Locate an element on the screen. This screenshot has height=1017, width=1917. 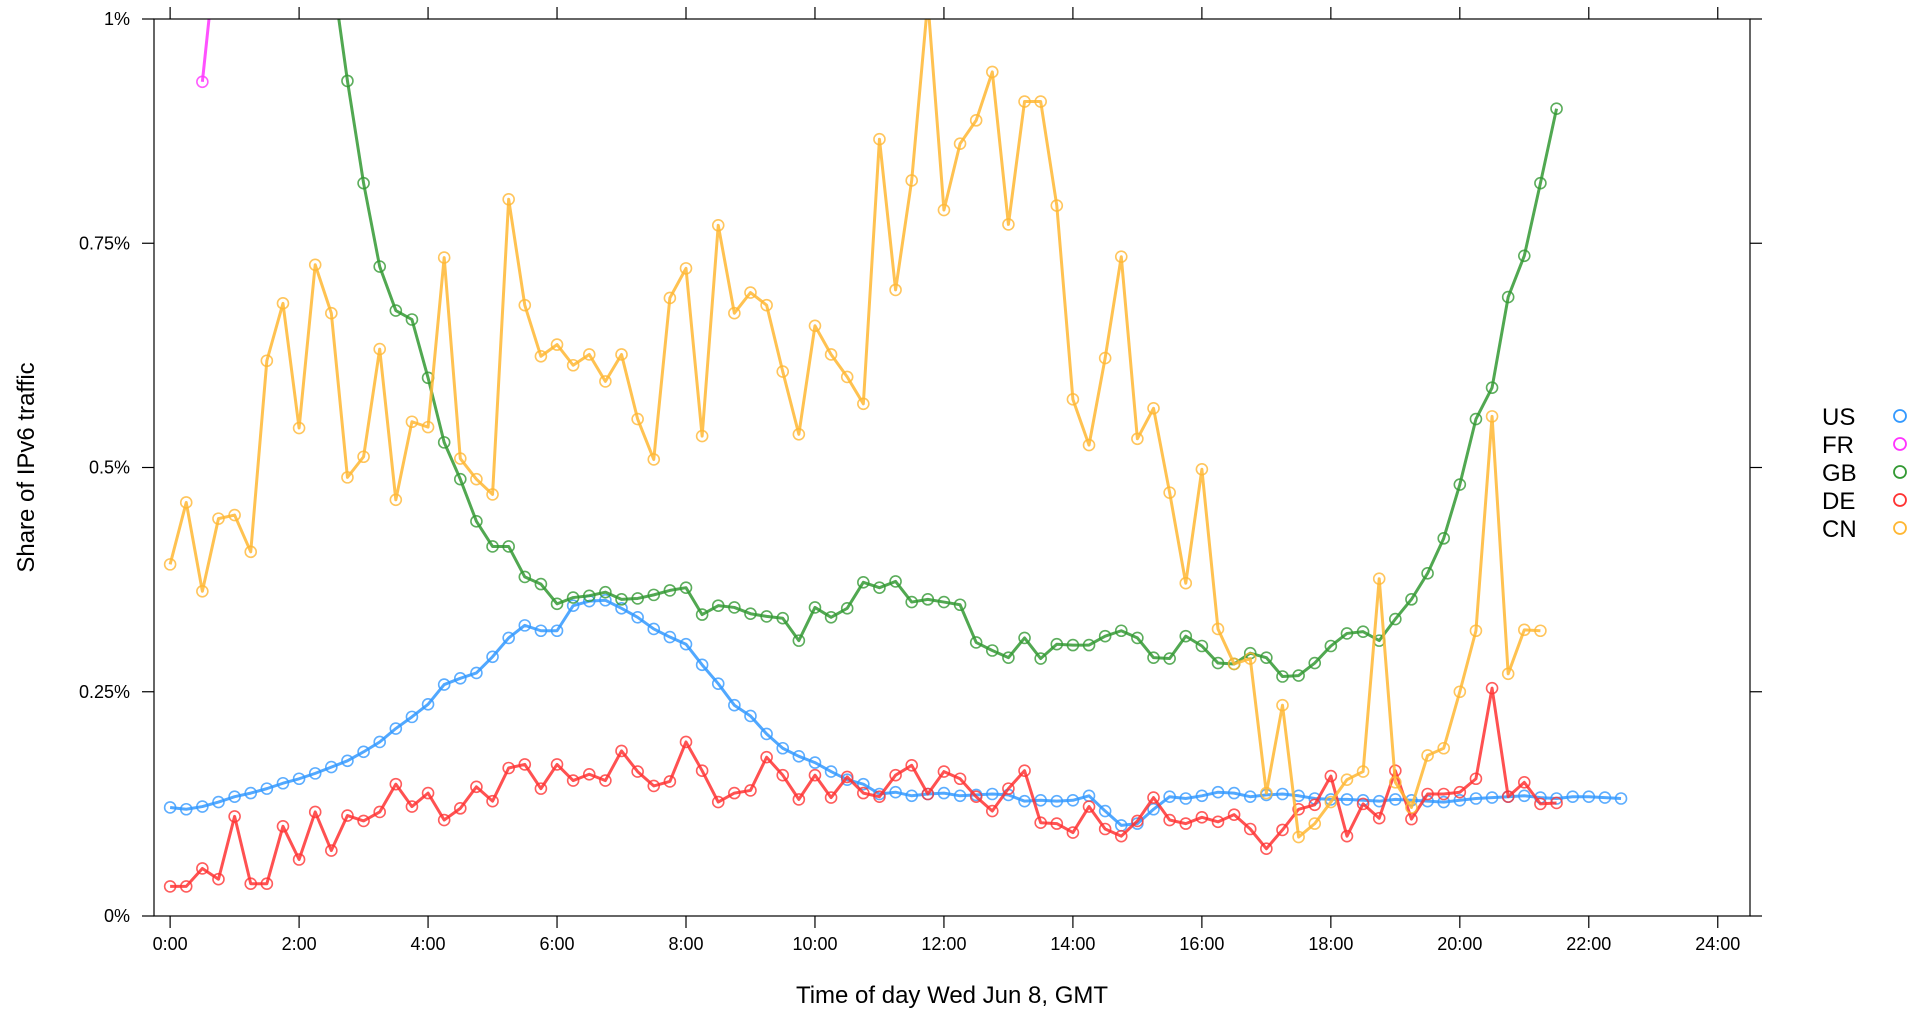
x-tick-label: 20:00 is located at coordinates (1459, 944).